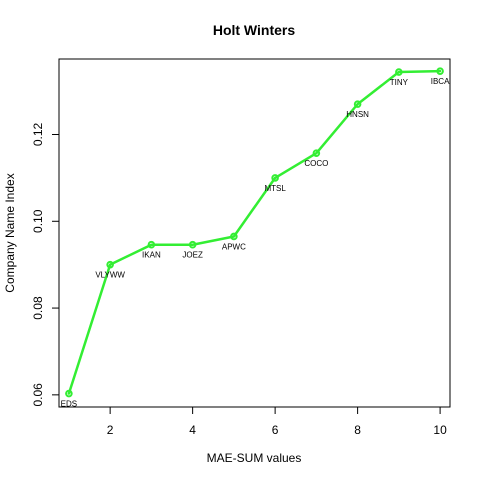  What do you see at coordinates (440, 430) in the screenshot?
I see `x-tick-label: 10` at bounding box center [440, 430].